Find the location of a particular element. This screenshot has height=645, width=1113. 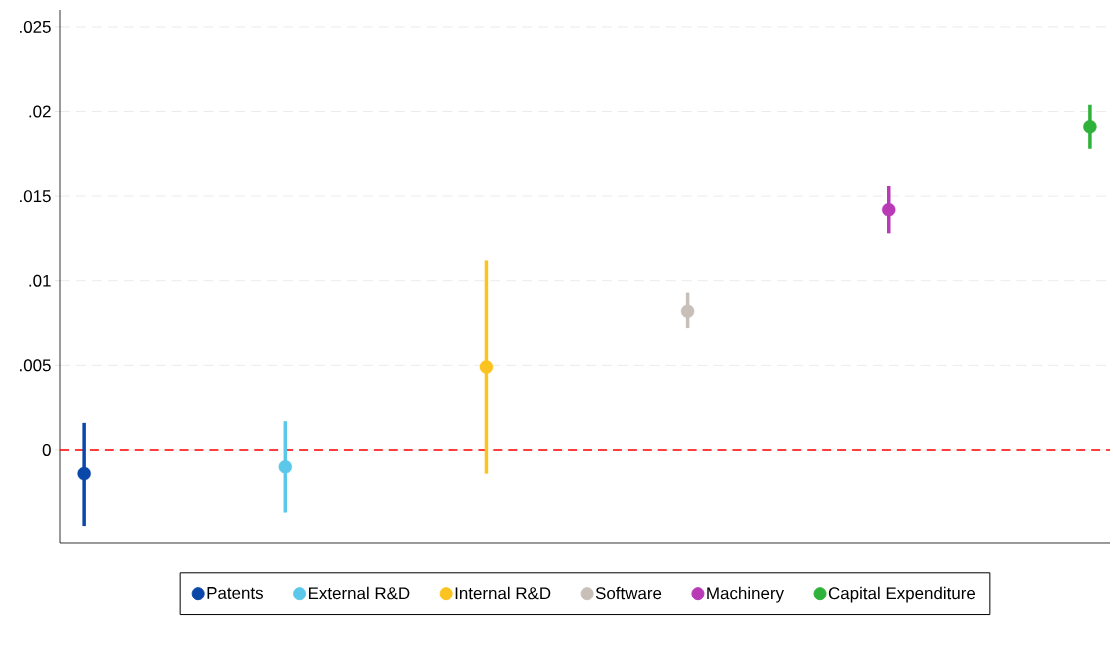

legend-label: Internal R&D is located at coordinates (503, 593).